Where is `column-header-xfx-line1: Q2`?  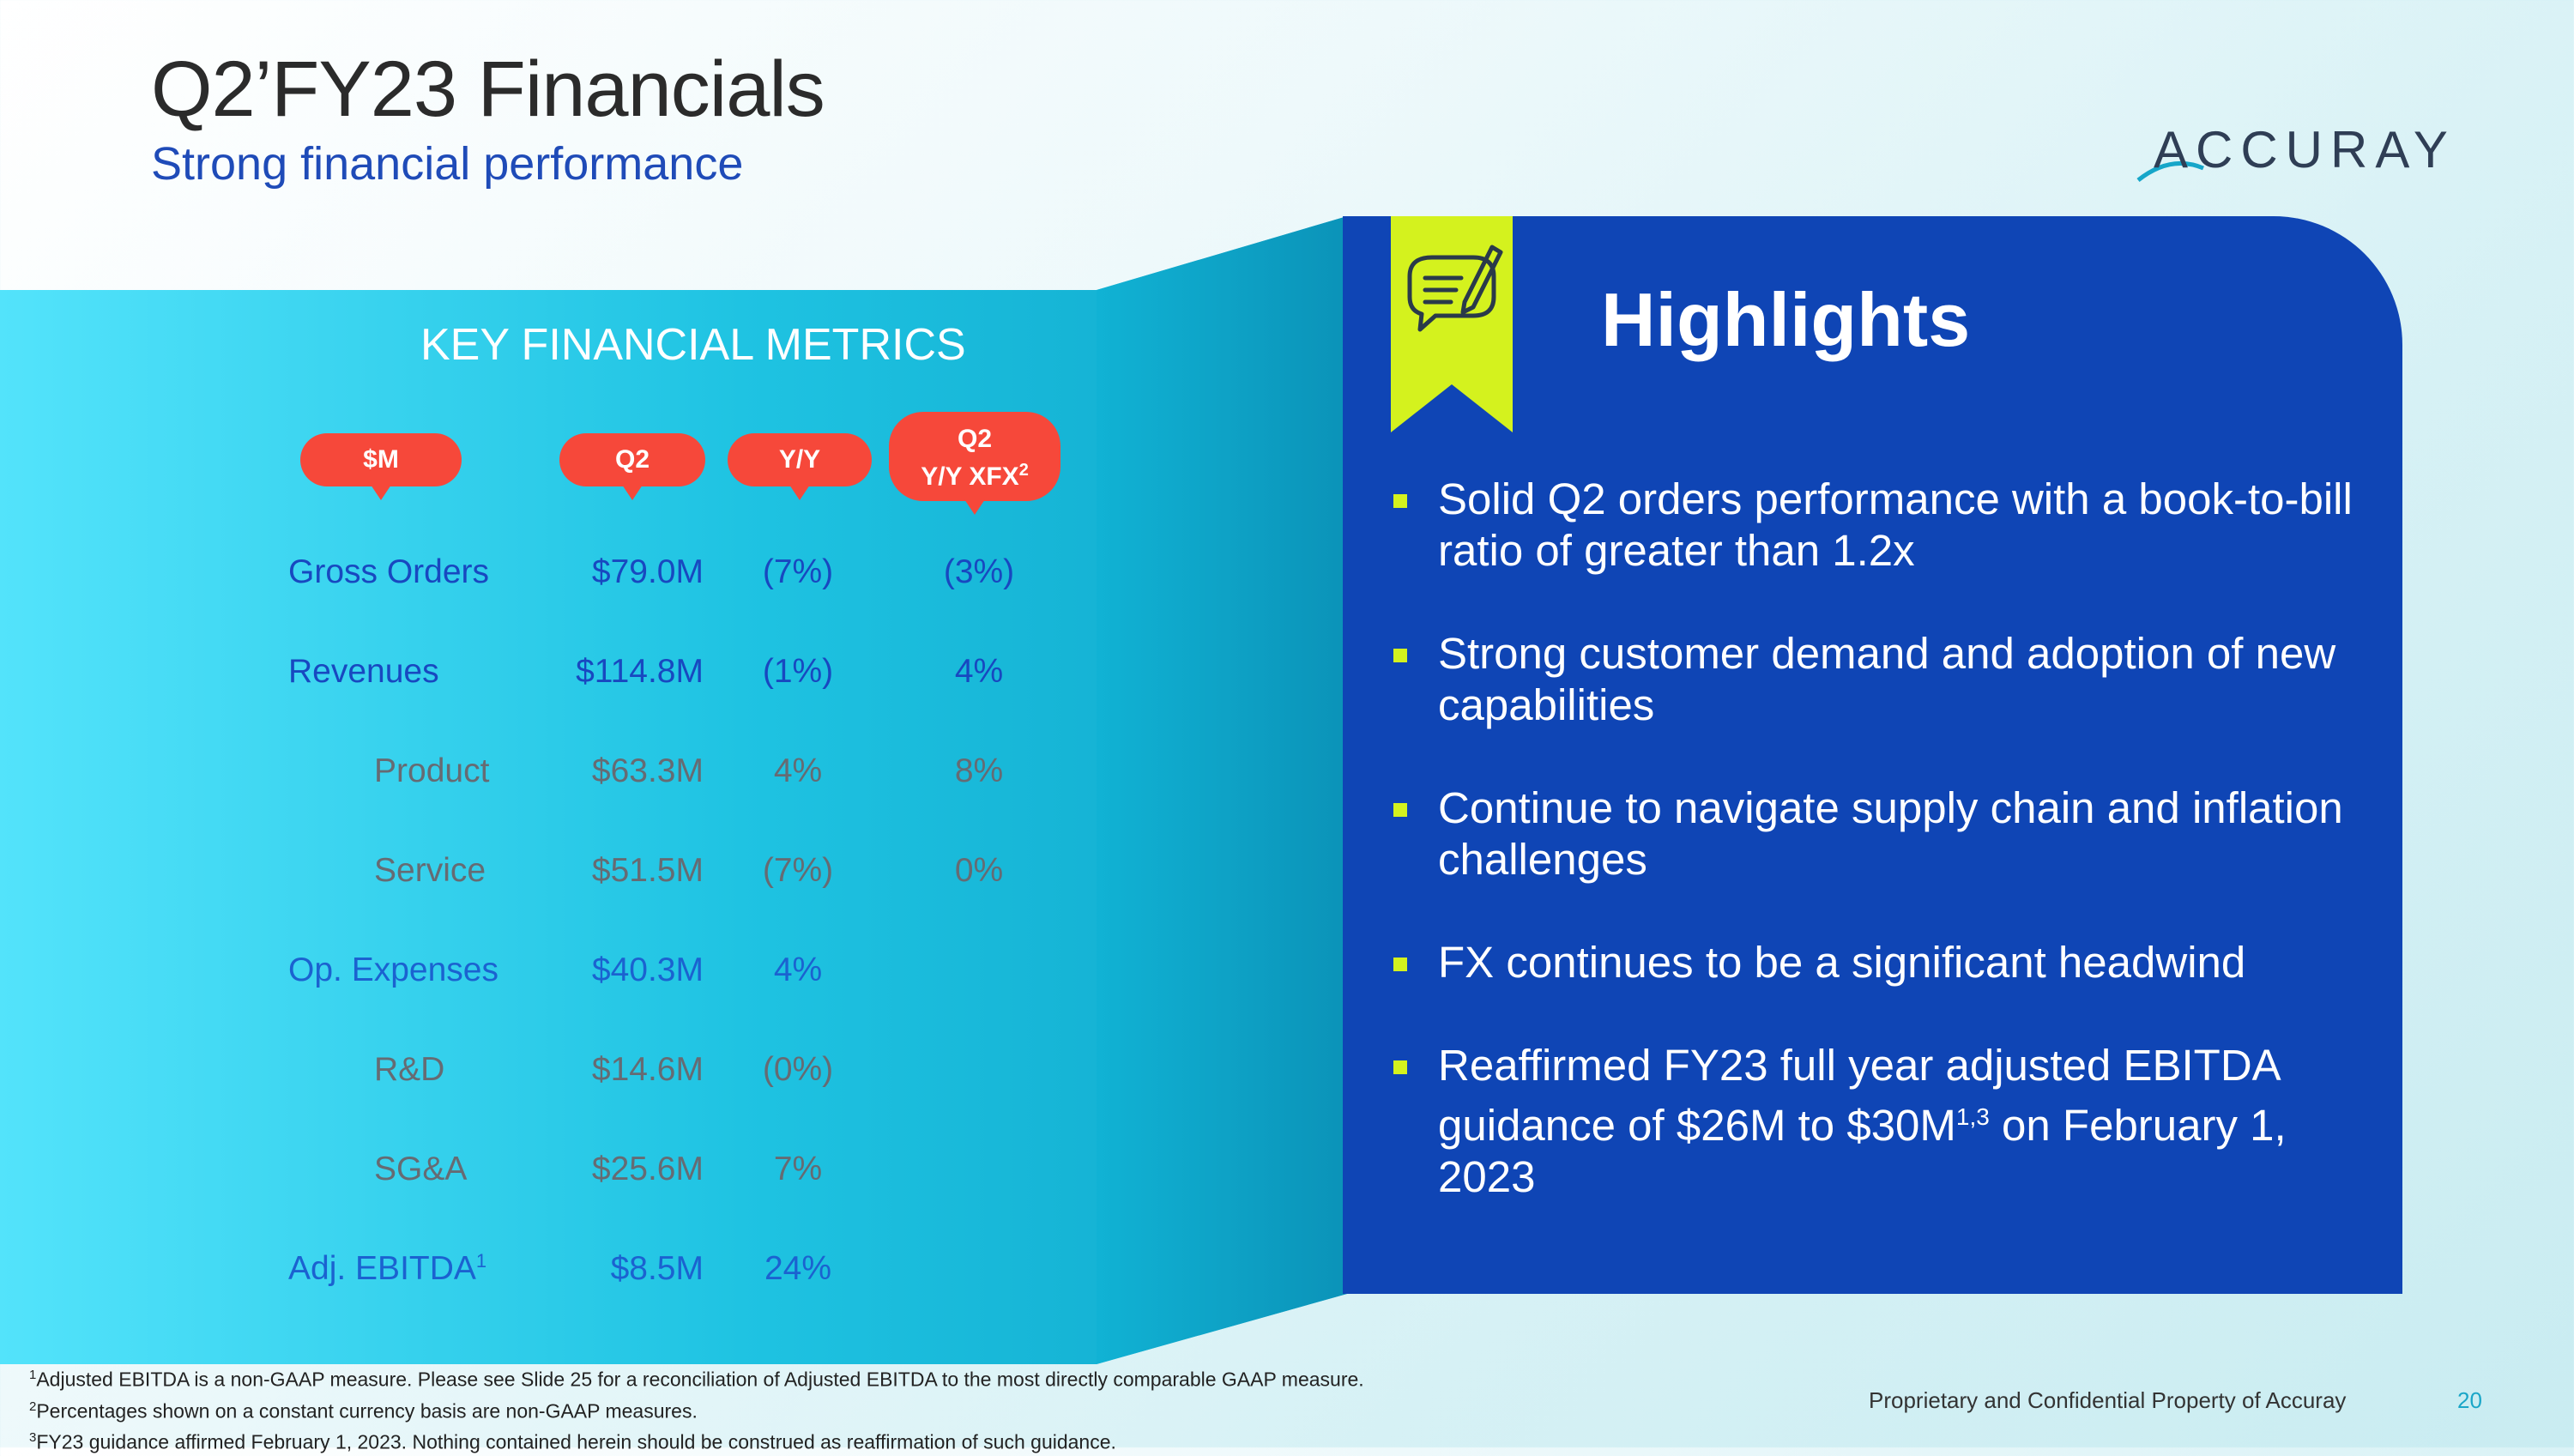 column-header-xfx-line1: Q2 is located at coordinates (975, 439).